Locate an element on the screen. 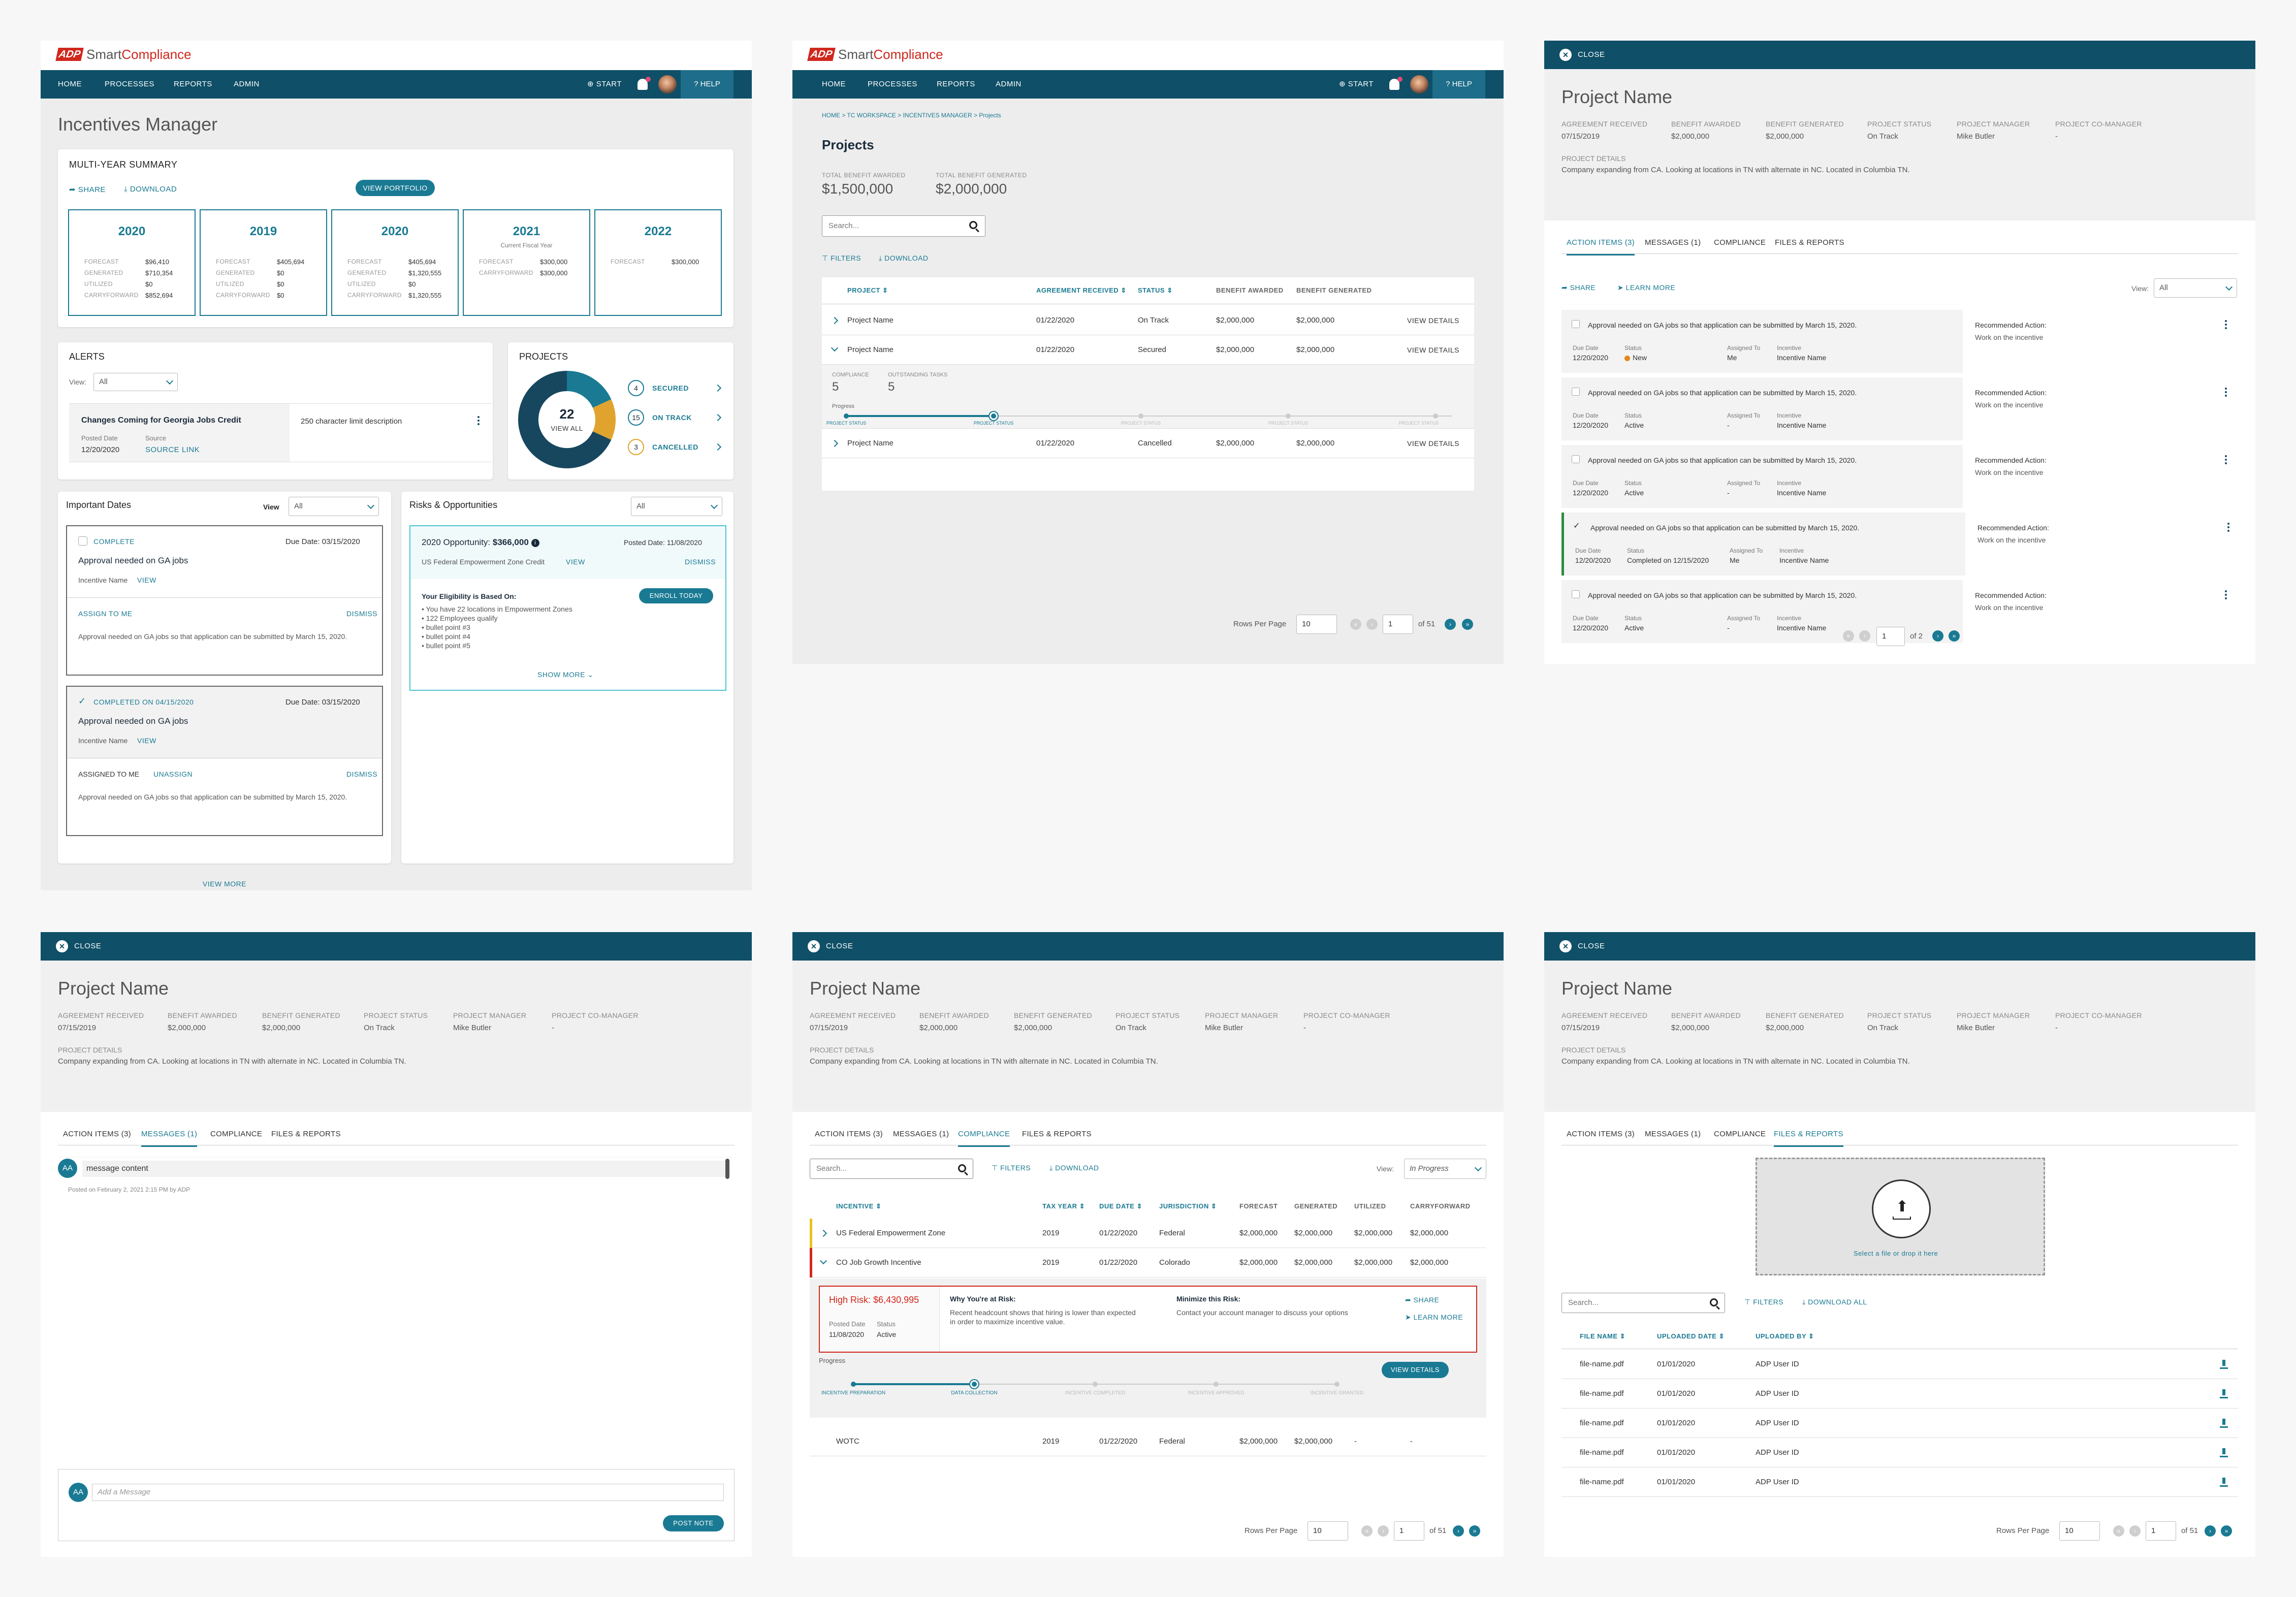 This screenshot has height=1597, width=2296. rows-per-page-select: 10 is located at coordinates (1317, 624).